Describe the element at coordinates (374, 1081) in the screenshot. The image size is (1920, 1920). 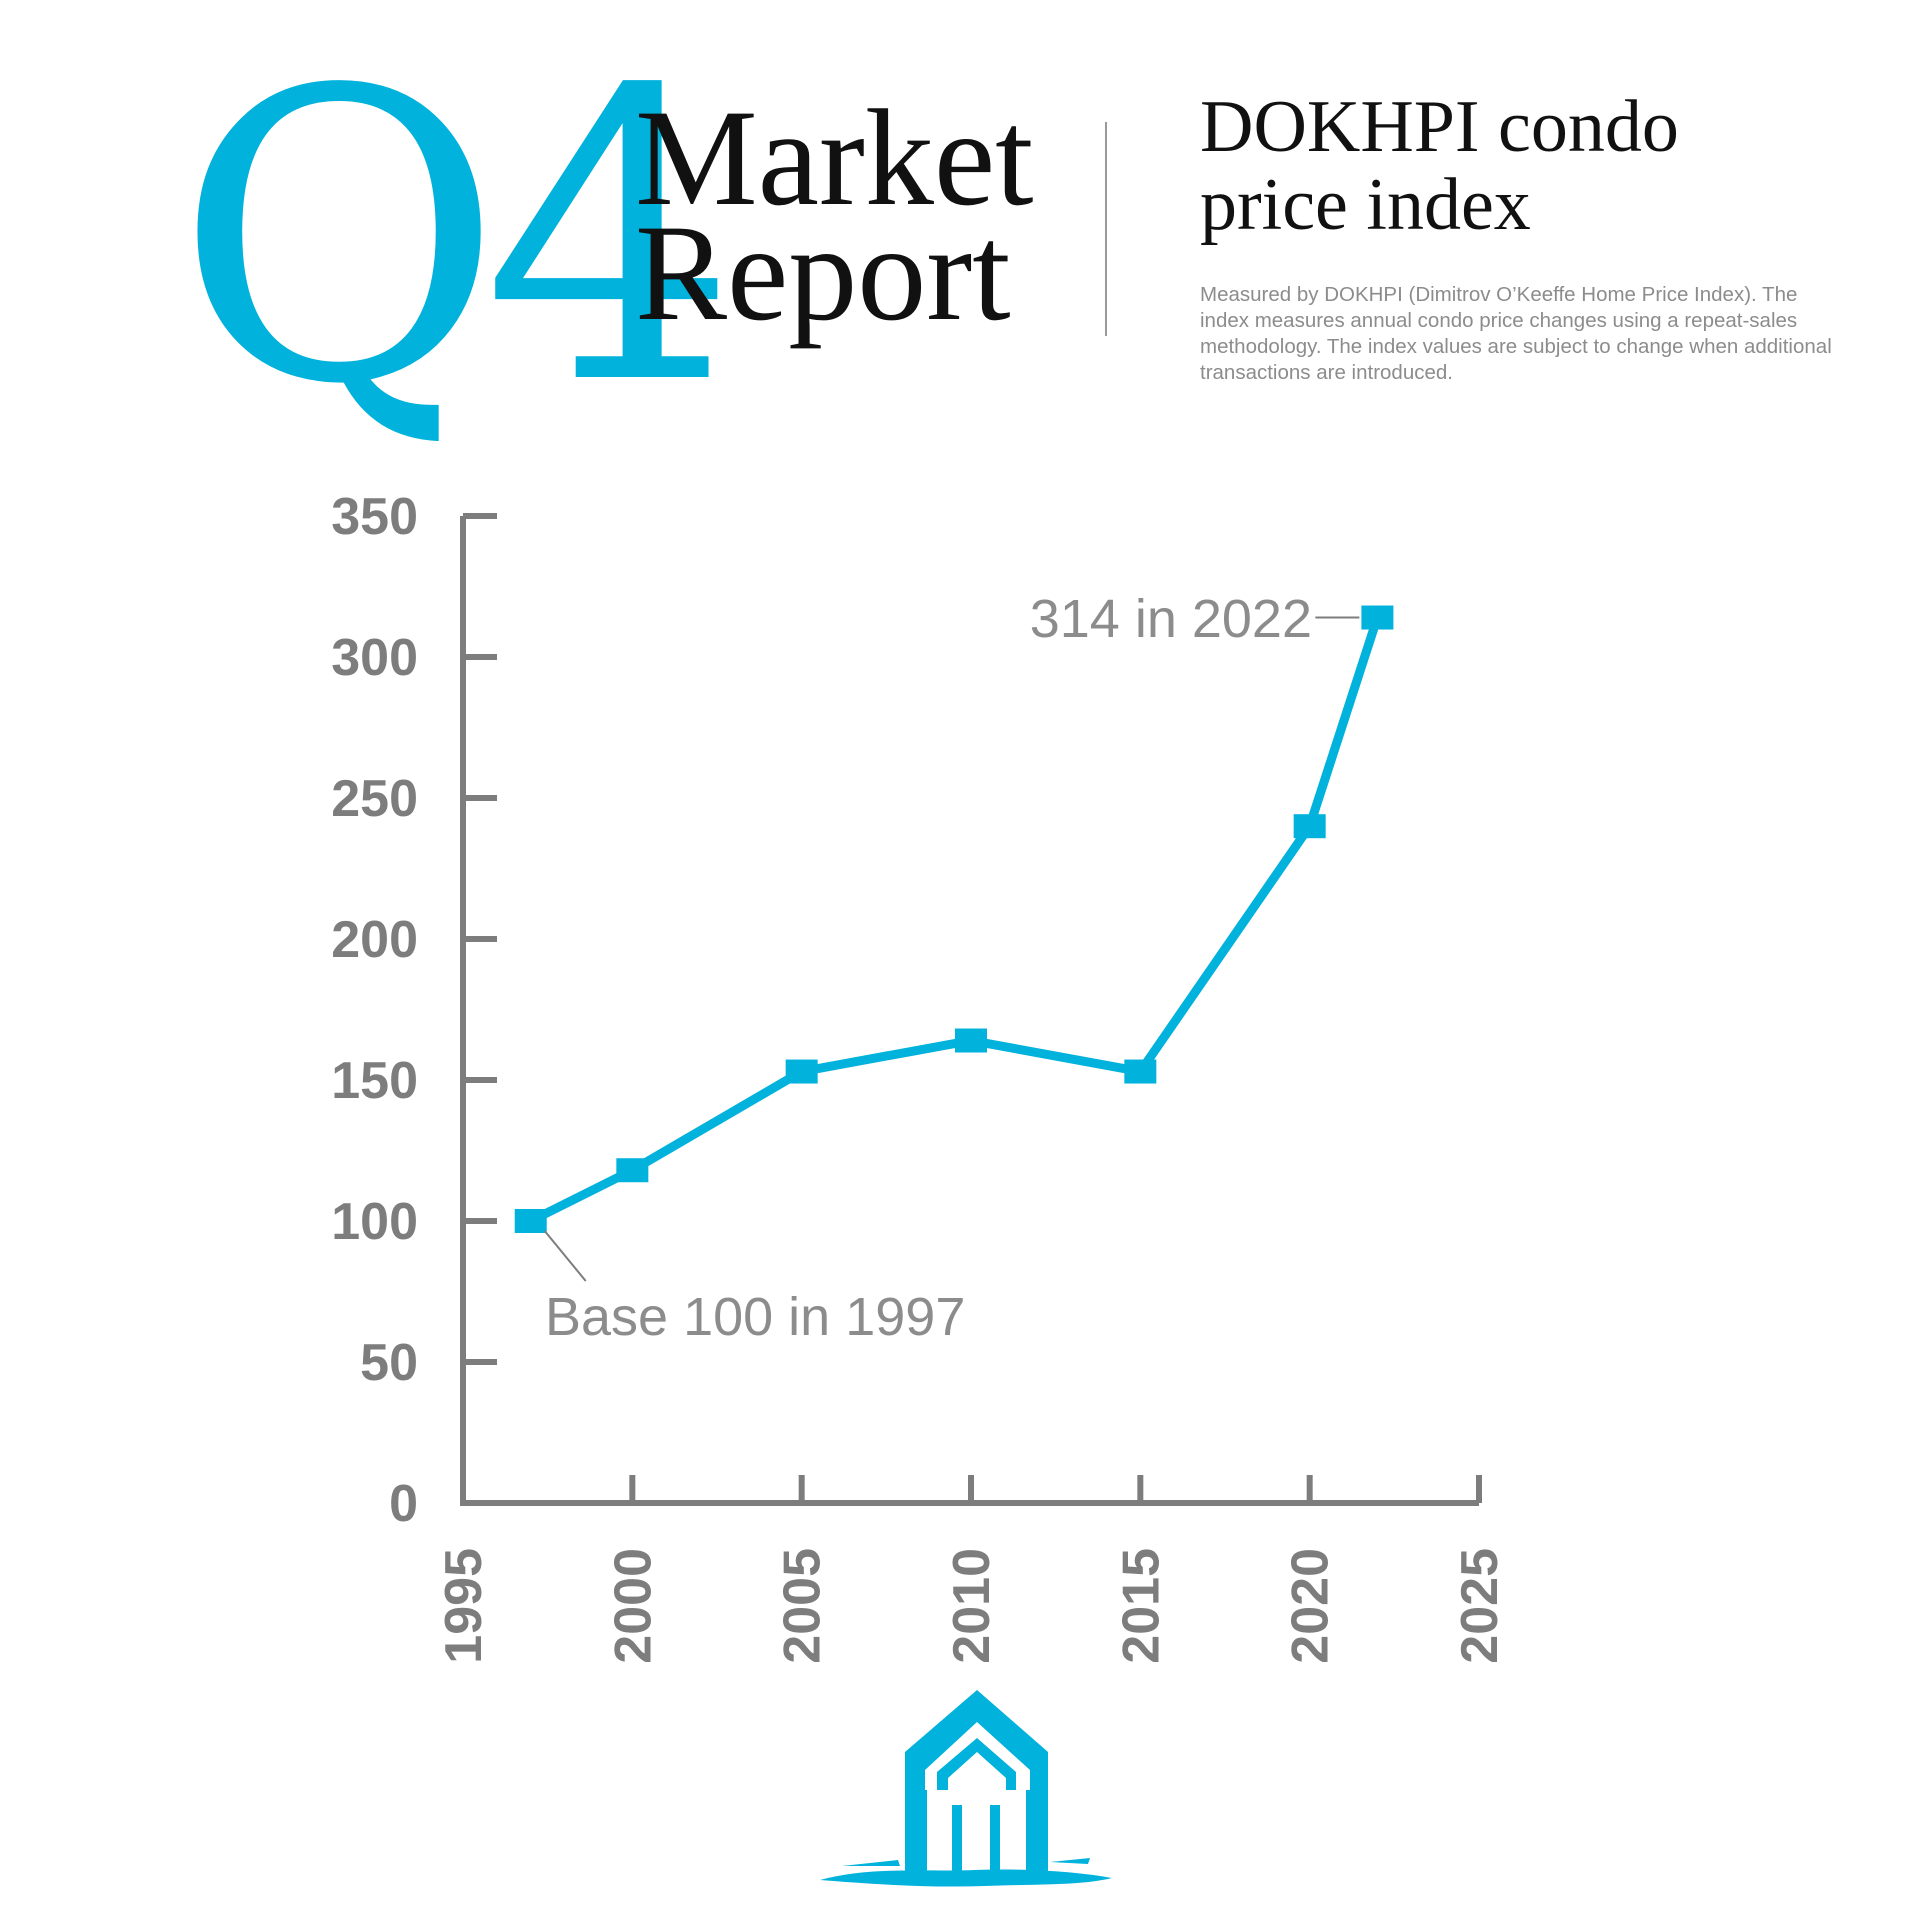
I see `y-tick-label: 150` at that location.